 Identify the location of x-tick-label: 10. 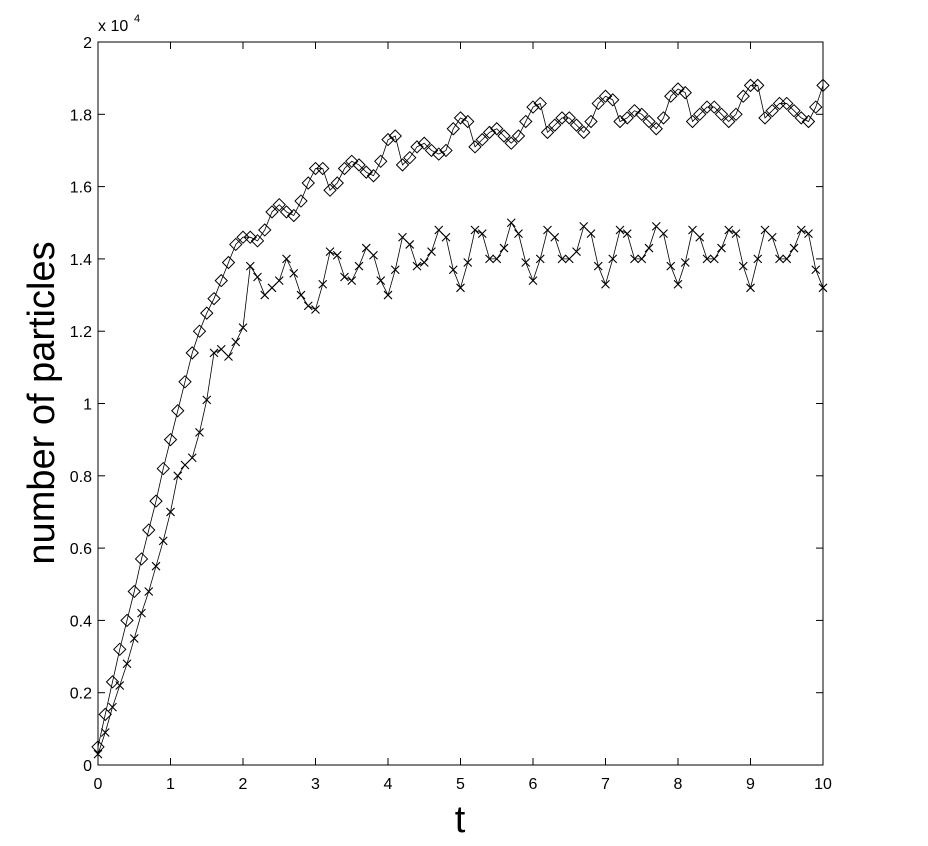
(823, 784).